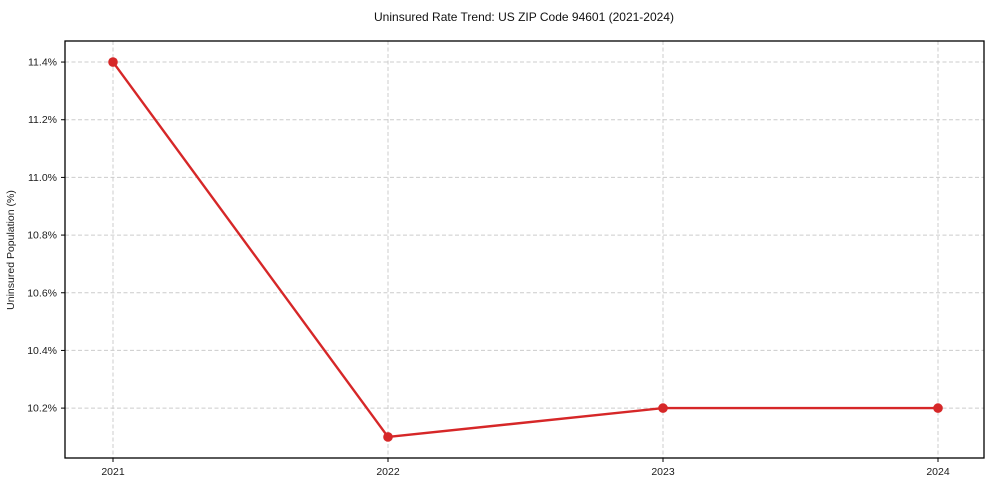  I want to click on y-tick-label: 10.4%, so click(42, 351).